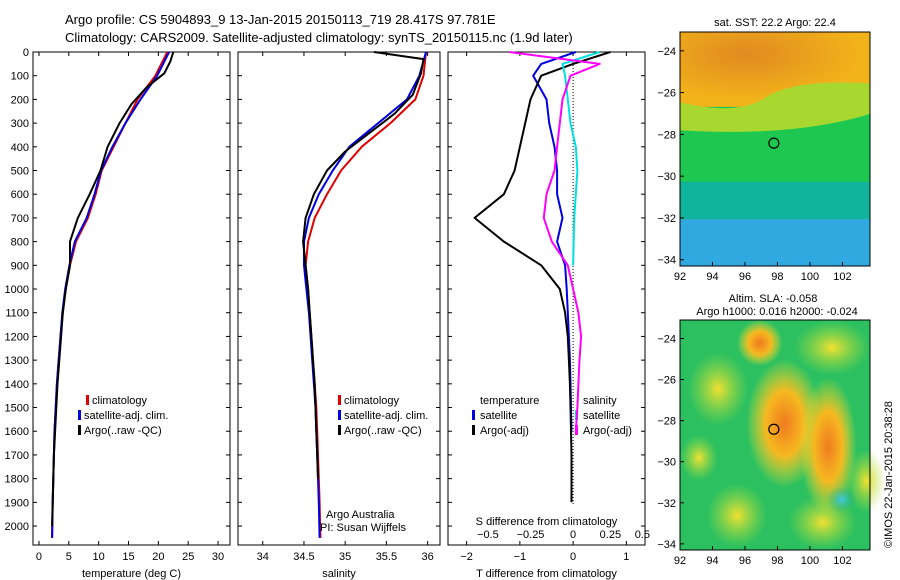  What do you see at coordinates (600, 401) in the screenshot?
I see `legend-group-salinity: salinity` at bounding box center [600, 401].